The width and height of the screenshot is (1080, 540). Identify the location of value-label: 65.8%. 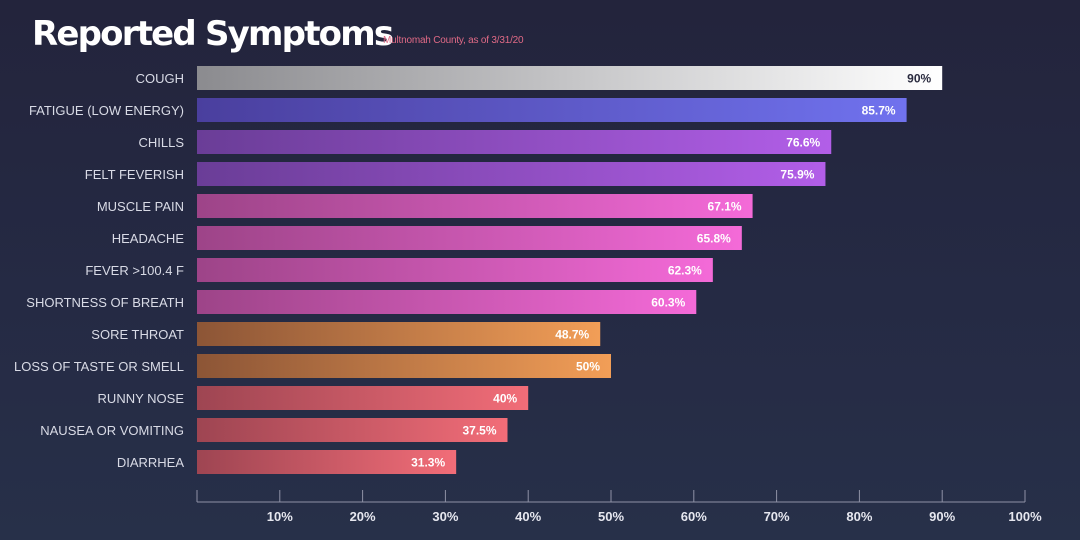
(714, 239).